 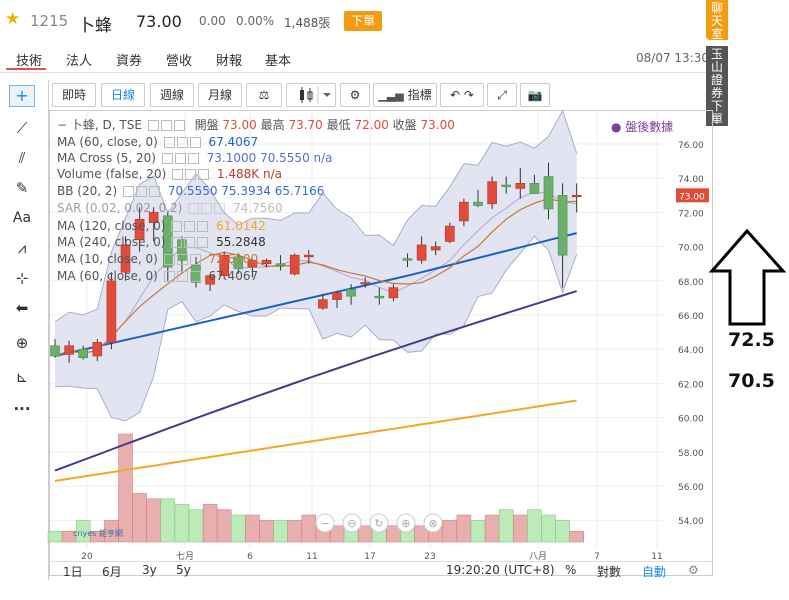 What do you see at coordinates (62, 125) in the screenshot?
I see `collapse-legend-icon: −` at bounding box center [62, 125].